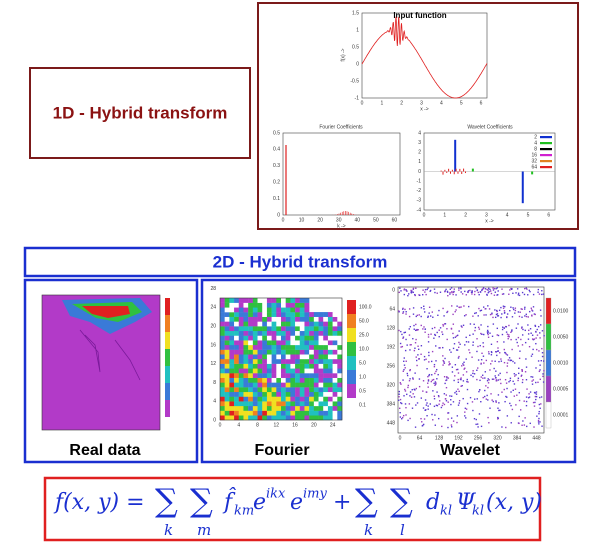 The width and height of the screenshot is (600, 559). What do you see at coordinates (376, 220) in the screenshot?
I see `x-tick-label: 50` at bounding box center [376, 220].